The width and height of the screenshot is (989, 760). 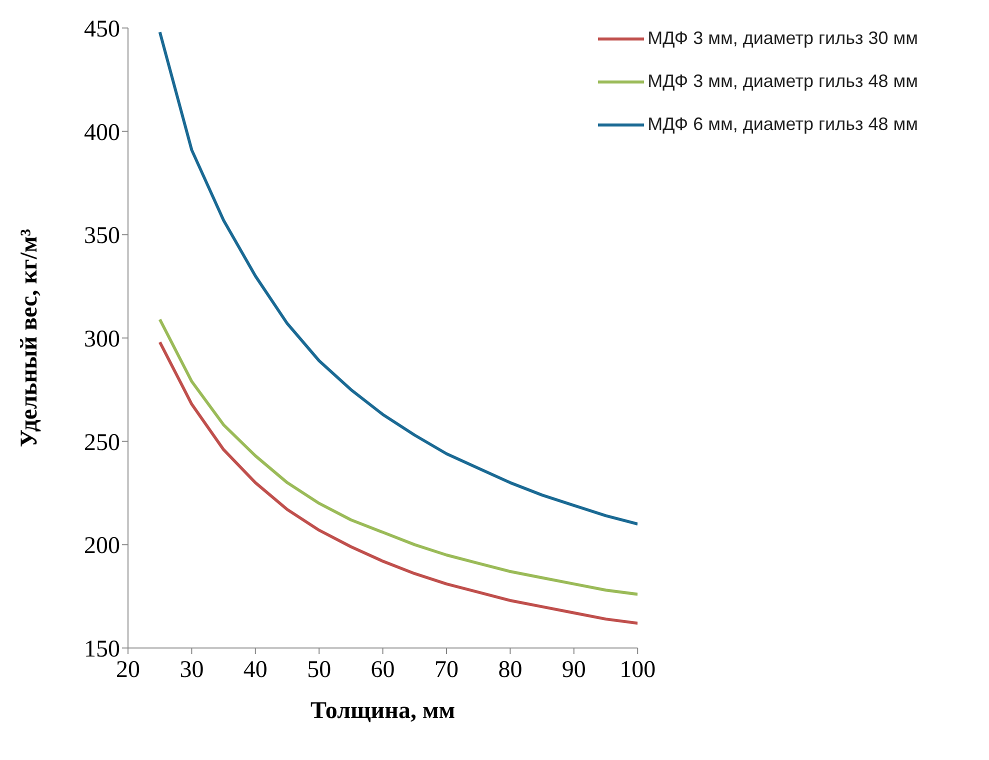 What do you see at coordinates (255, 670) in the screenshot?
I see `x-tick-label: 40` at bounding box center [255, 670].